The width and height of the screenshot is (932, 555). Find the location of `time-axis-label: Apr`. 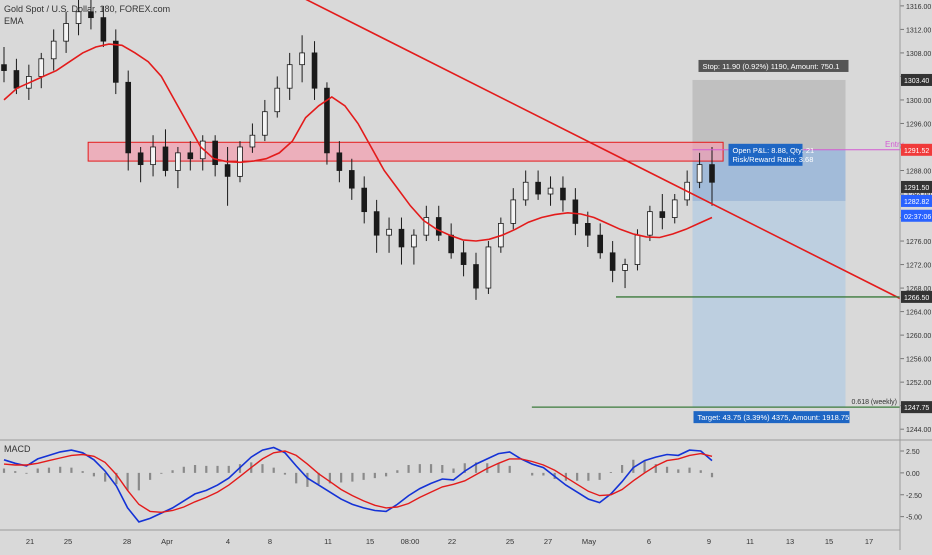

time-axis-label: Apr is located at coordinates (167, 541).